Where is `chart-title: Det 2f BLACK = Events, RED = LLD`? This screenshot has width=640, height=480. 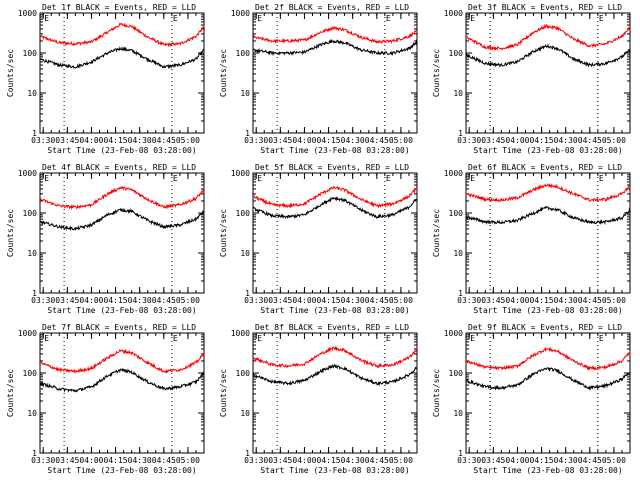 chart-title: Det 2f BLACK = Events, RED = LLD is located at coordinates (332, 7).